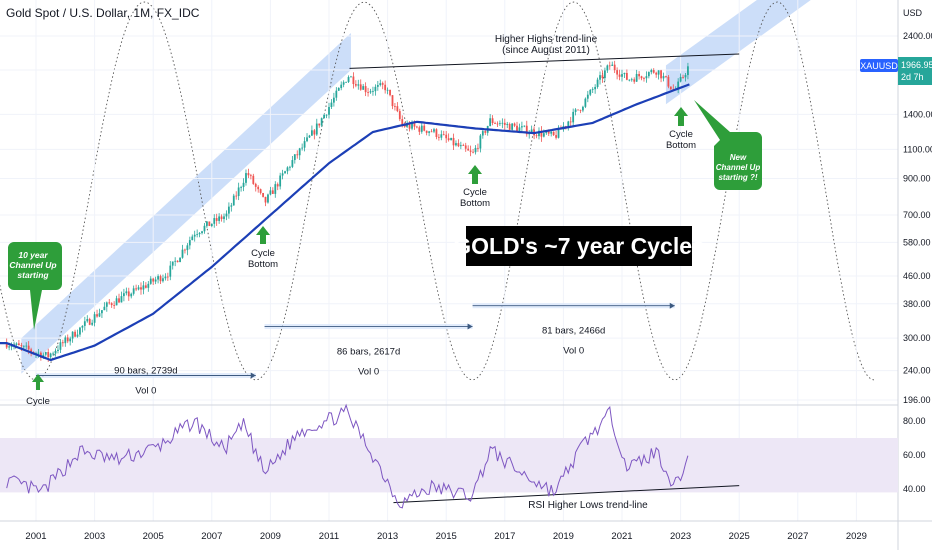 The width and height of the screenshot is (932, 555). I want to click on rsi-band, so click(449, 465).